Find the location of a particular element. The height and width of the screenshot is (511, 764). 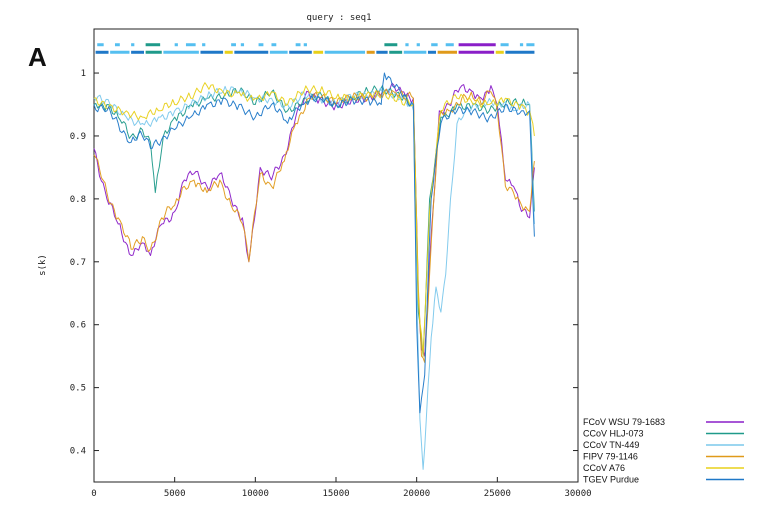

legend-label: FIPV 79-1146 is located at coordinates (610, 457).